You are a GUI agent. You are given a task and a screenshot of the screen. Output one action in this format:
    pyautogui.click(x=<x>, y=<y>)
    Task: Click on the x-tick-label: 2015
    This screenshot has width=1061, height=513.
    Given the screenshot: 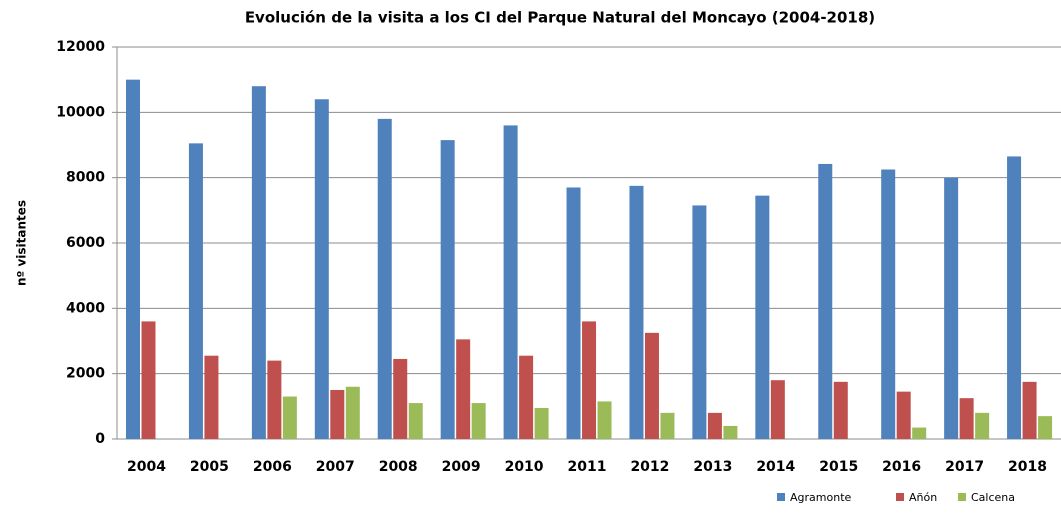 What is the action you would take?
    pyautogui.click(x=838, y=467)
    